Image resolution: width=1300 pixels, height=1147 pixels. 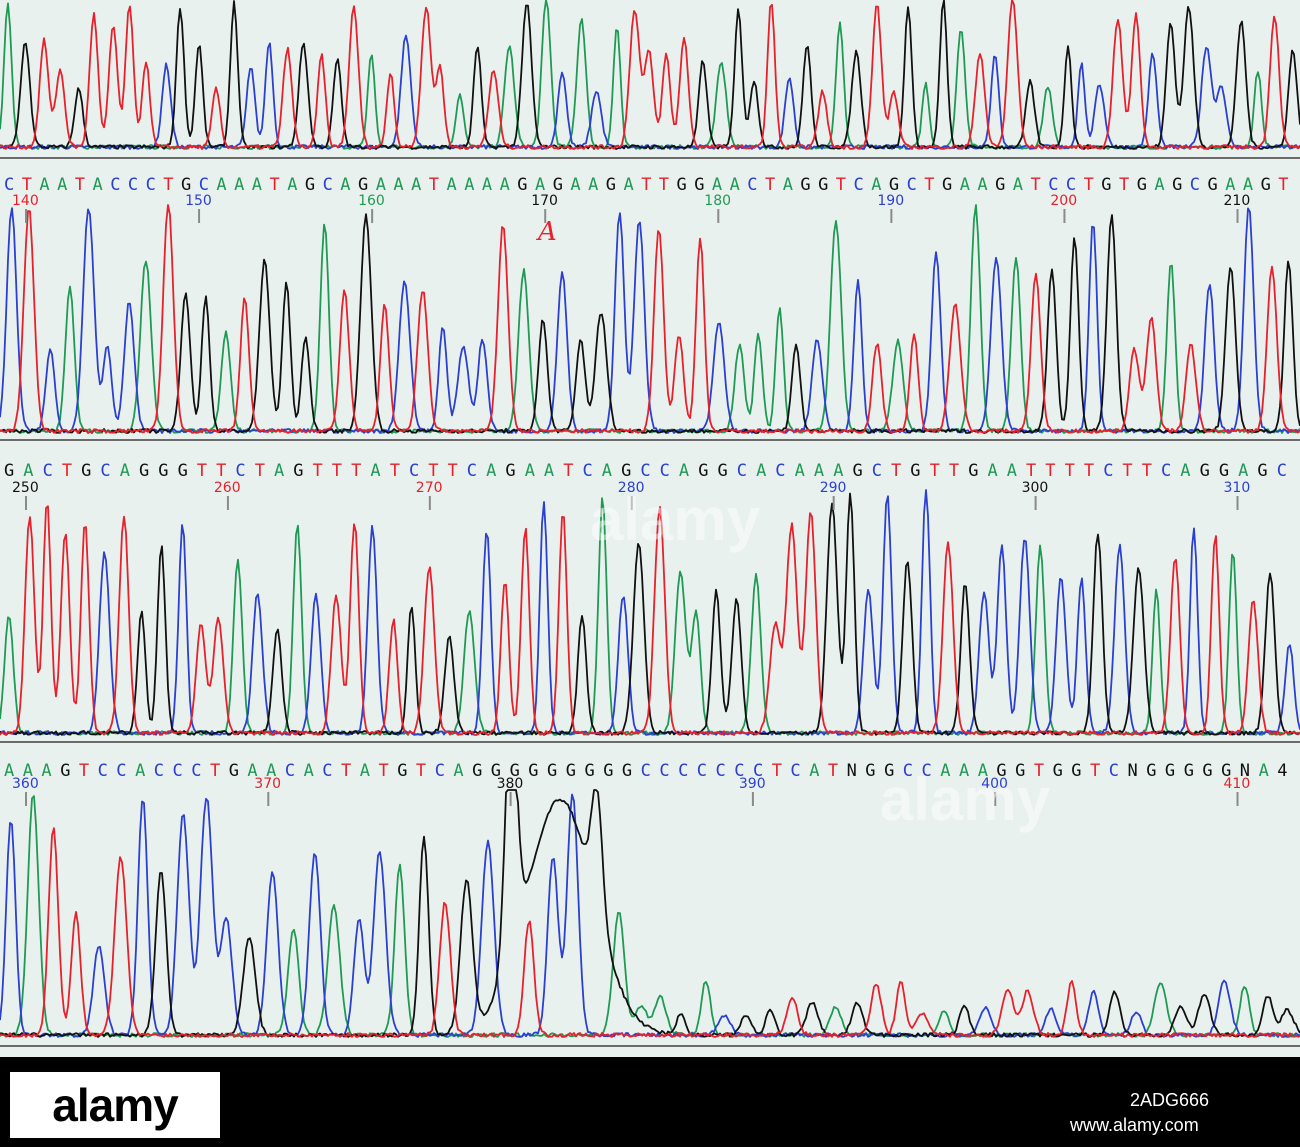 What do you see at coordinates (25, 784) in the screenshot?
I see `position-label: 360` at bounding box center [25, 784].